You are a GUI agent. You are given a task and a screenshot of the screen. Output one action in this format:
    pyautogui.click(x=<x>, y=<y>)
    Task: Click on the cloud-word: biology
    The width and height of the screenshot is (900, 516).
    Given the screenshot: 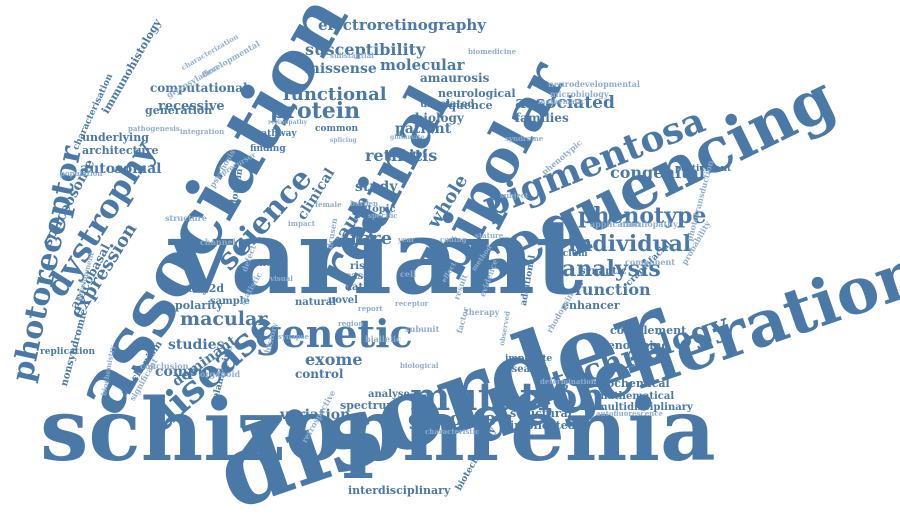 What is the action you would take?
    pyautogui.click(x=439, y=118)
    